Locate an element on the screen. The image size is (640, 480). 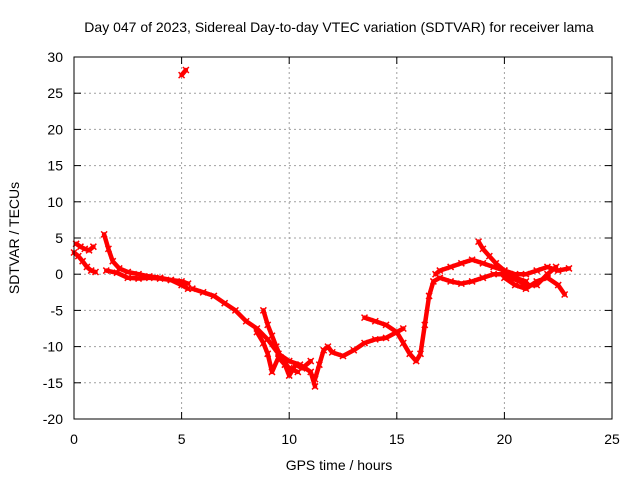
y-tick-label: -10 is located at coordinates (53, 347).